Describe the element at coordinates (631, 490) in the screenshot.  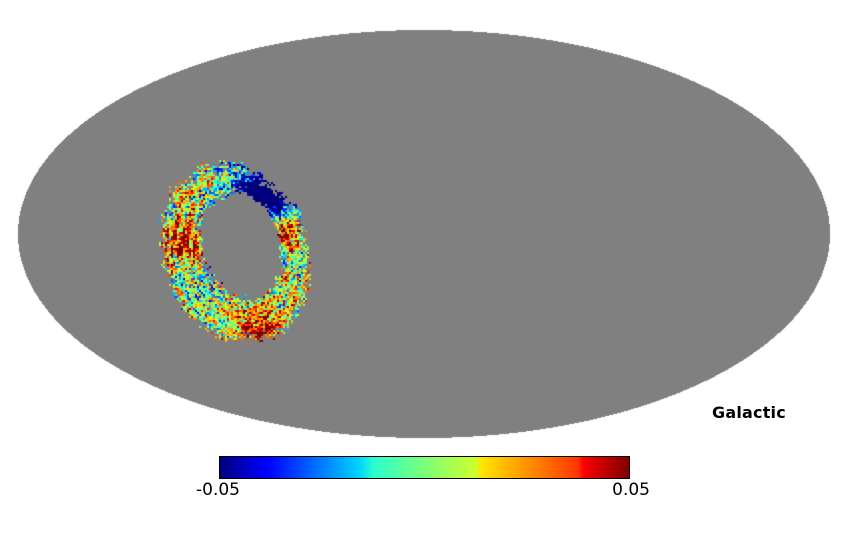
I see `colorbar-max-label: 0.05` at that location.